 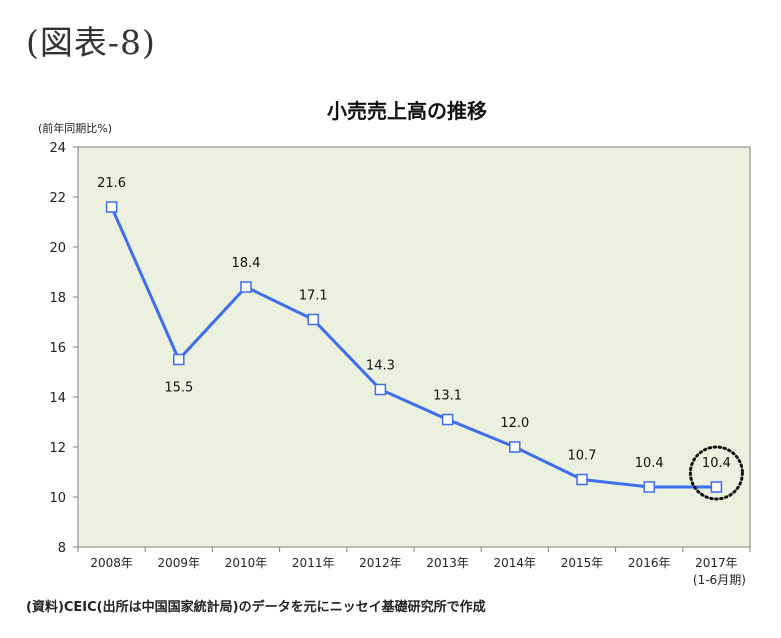 I want to click on y-tick-label: 14, so click(x=57, y=398).